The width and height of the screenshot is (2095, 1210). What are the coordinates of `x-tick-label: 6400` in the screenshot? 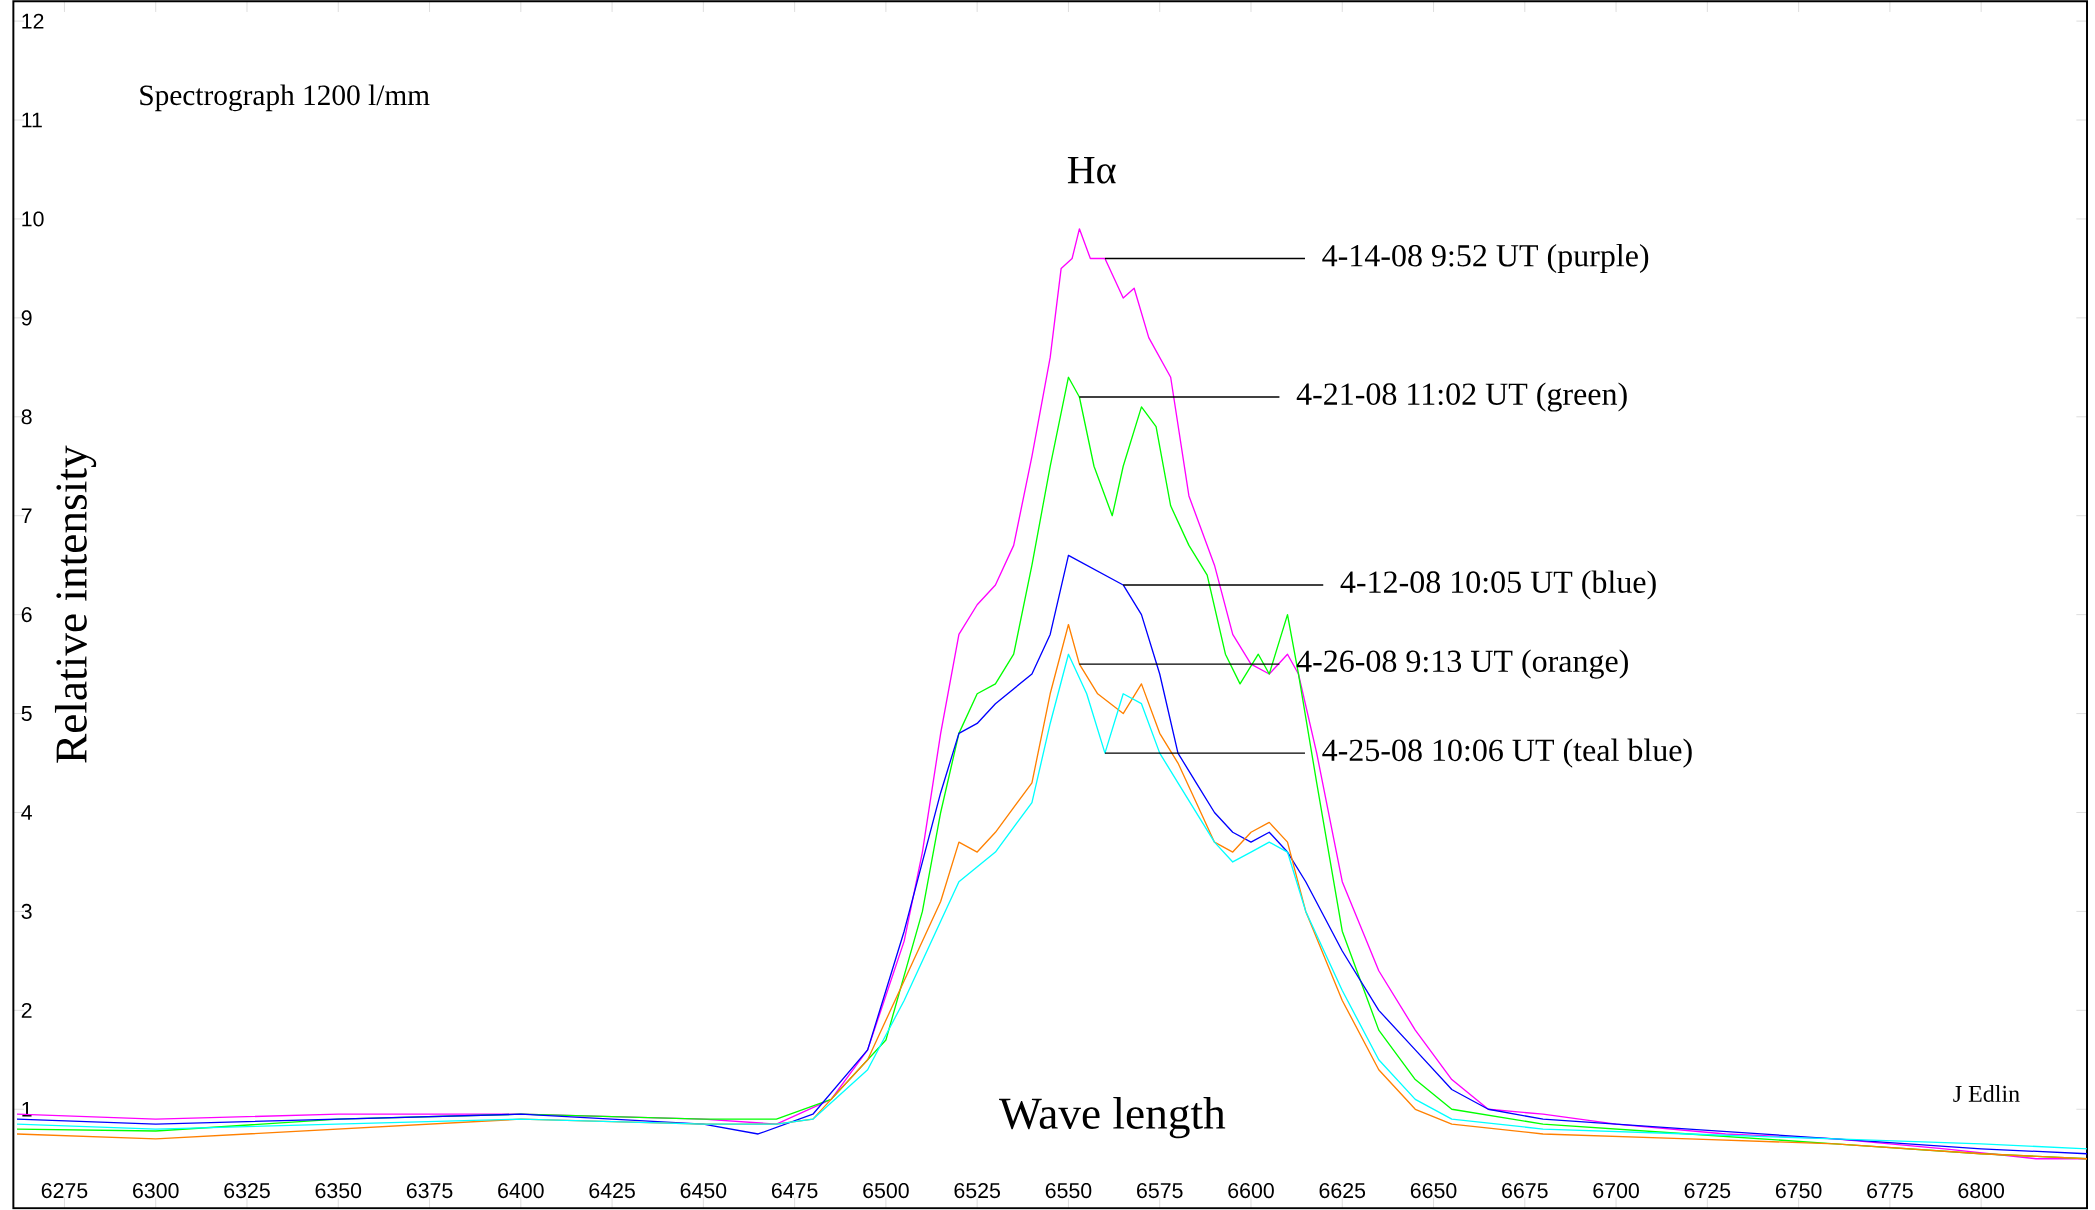 It's located at (521, 1191).